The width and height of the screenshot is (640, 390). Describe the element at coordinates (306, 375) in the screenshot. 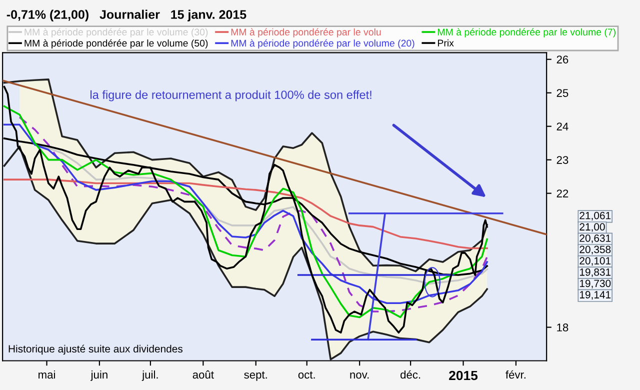

I see `x-tick-label: oct.` at that location.